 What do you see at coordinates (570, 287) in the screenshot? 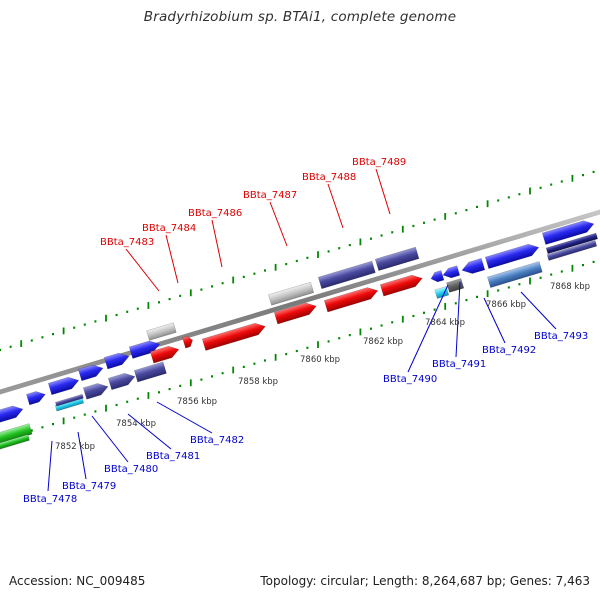
I see `scale-label: 7868 kbp` at bounding box center [570, 287].